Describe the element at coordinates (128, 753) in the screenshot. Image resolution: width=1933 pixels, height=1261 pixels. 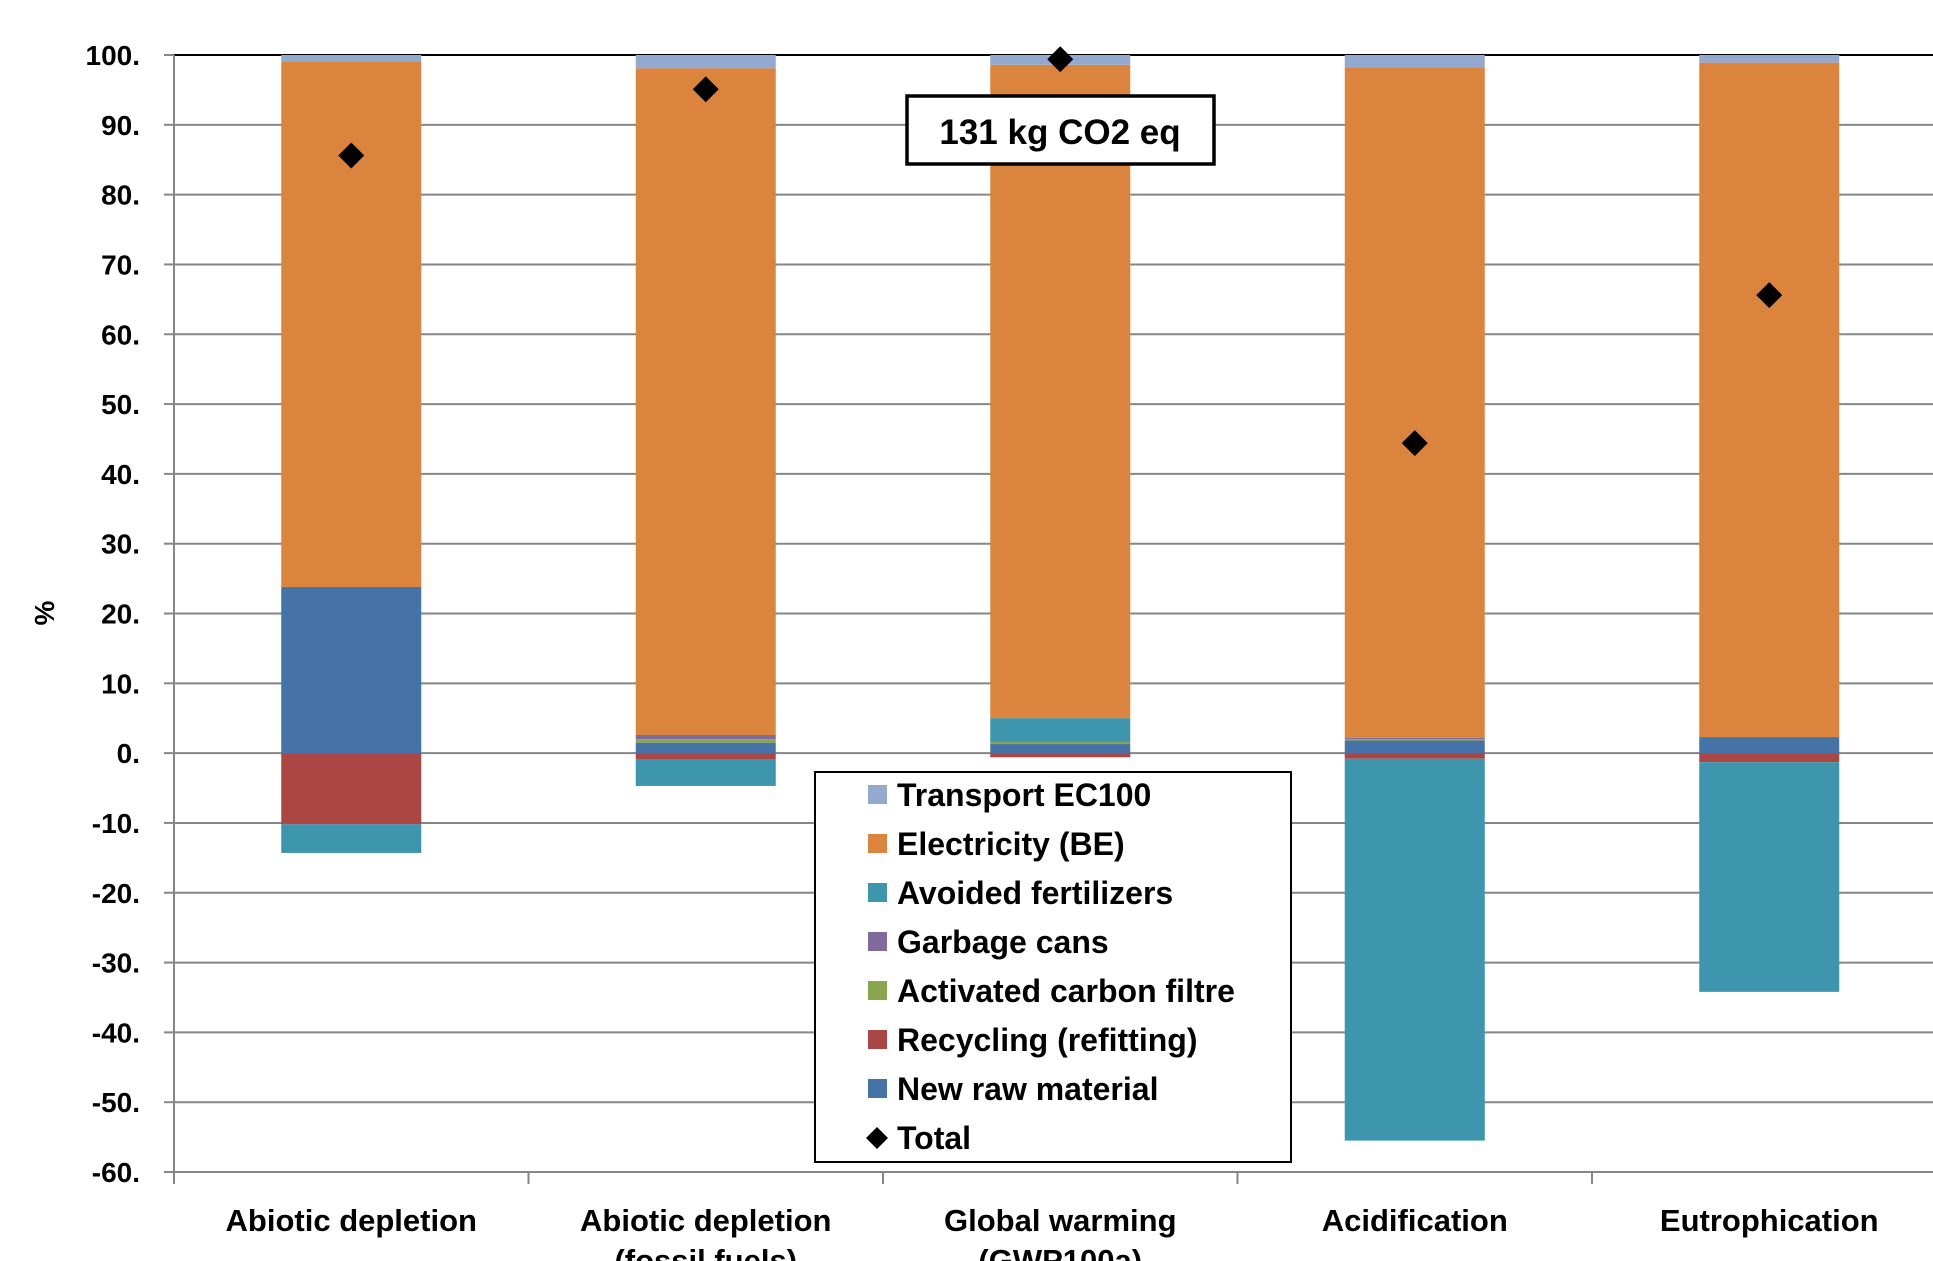
I see `y-tick-label: 0.` at that location.